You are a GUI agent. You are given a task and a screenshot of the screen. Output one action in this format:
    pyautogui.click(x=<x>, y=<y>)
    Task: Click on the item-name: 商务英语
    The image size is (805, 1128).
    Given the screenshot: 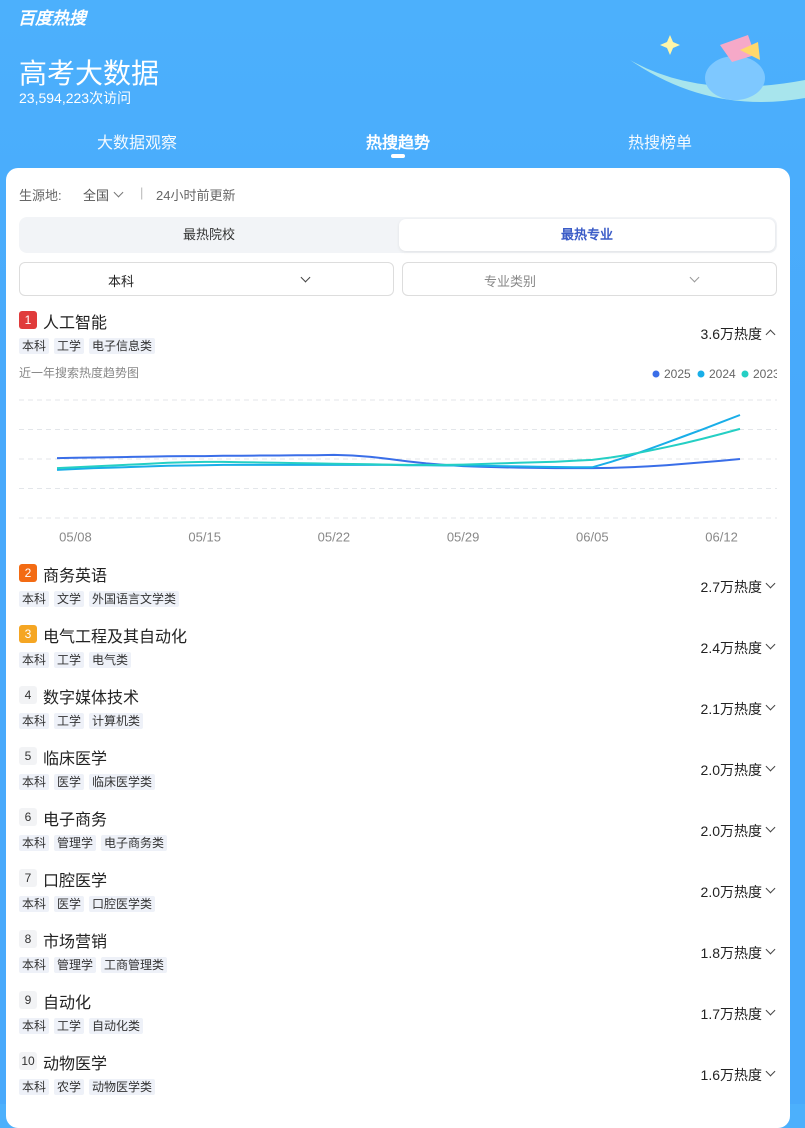 What is the action you would take?
    pyautogui.click(x=75, y=576)
    